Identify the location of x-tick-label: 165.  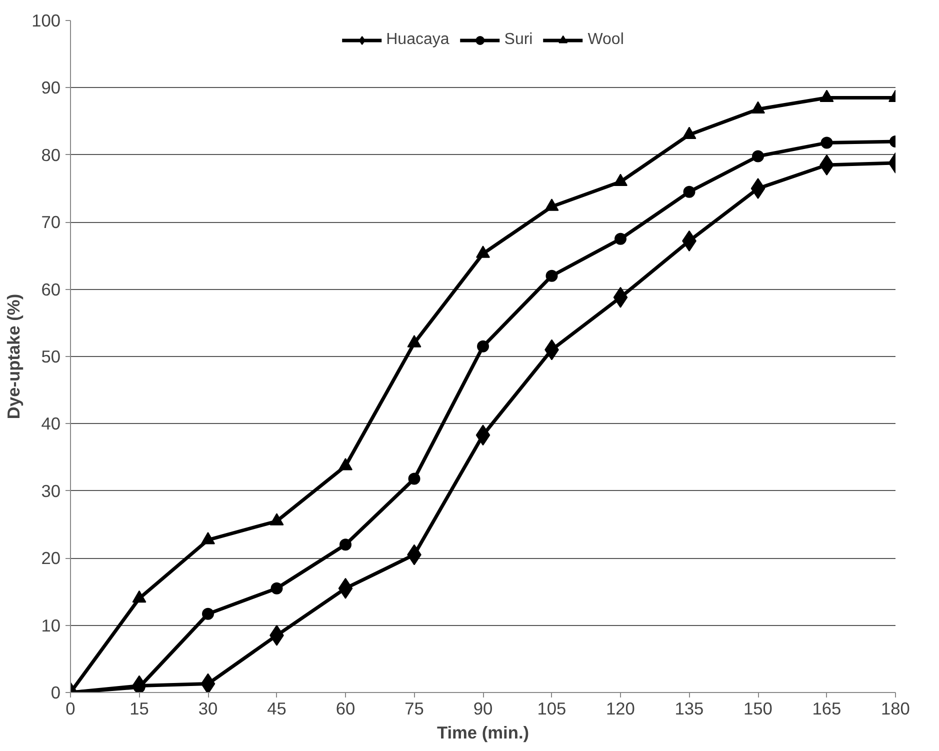
(827, 708).